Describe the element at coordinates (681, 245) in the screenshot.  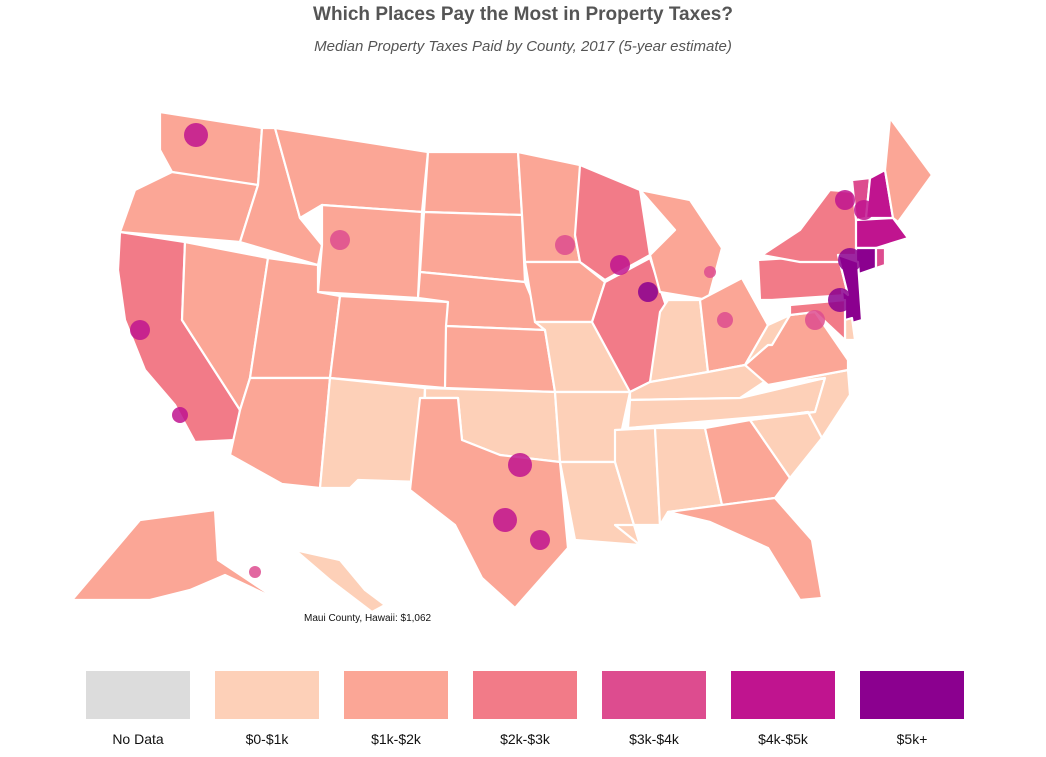
I see `state-mi` at that location.